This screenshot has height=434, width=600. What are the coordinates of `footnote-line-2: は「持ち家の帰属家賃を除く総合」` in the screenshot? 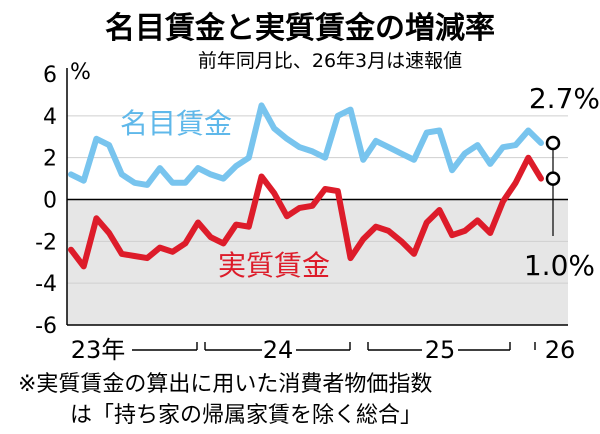 It's located at (246, 415).